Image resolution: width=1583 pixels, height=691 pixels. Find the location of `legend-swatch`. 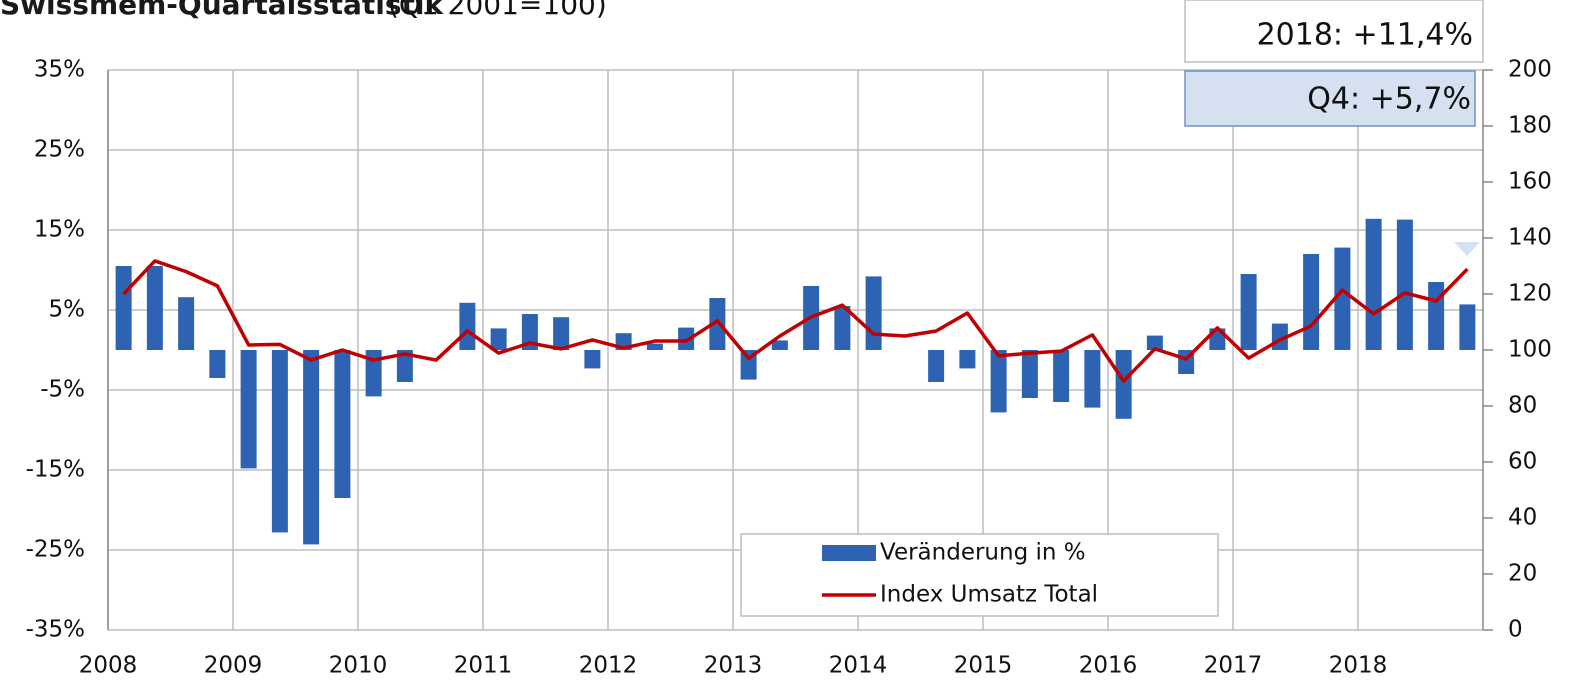

legend-swatch is located at coordinates (849, 553).